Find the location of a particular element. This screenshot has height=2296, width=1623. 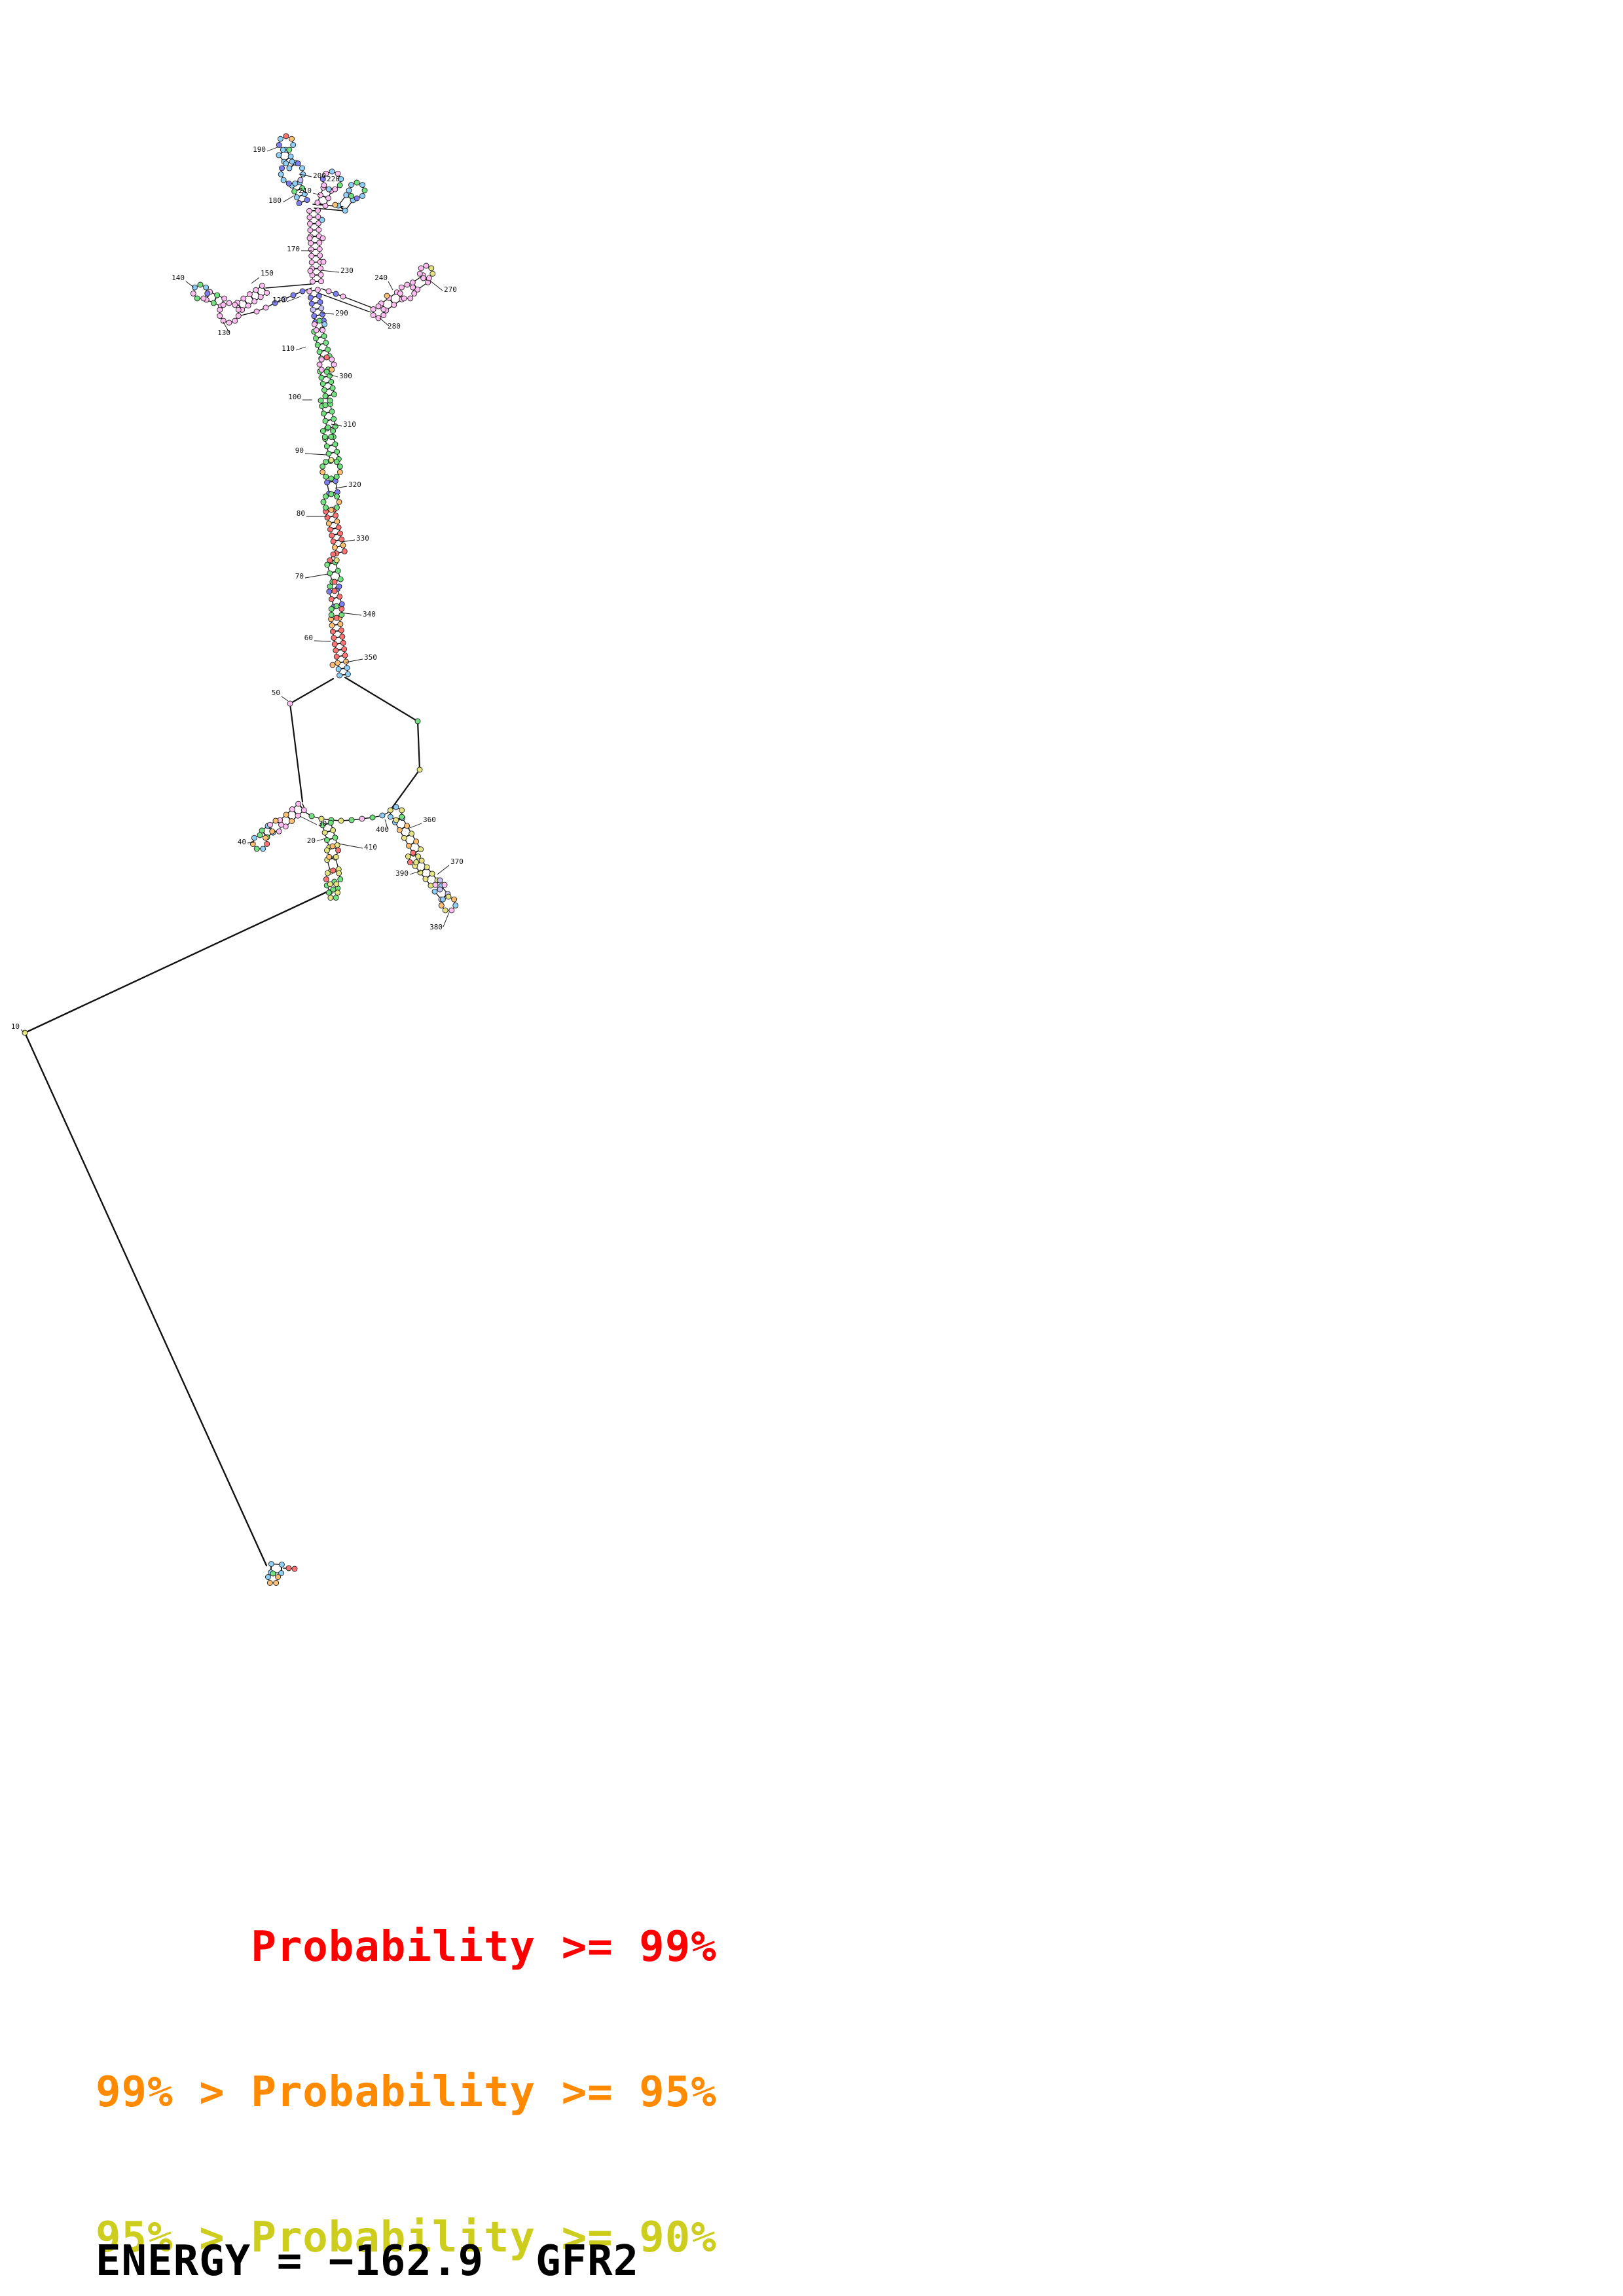

ss-chain is located at coordinates (347, 298).